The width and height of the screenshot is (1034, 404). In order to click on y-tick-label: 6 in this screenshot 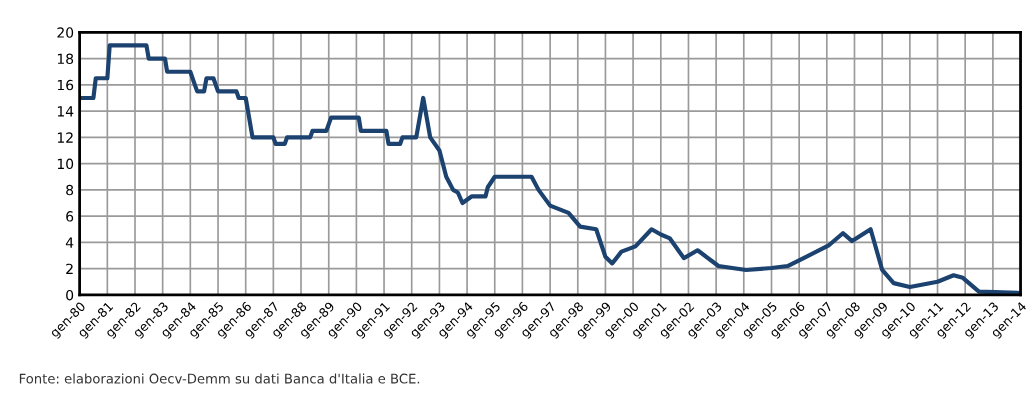, I will do `click(70, 216)`.